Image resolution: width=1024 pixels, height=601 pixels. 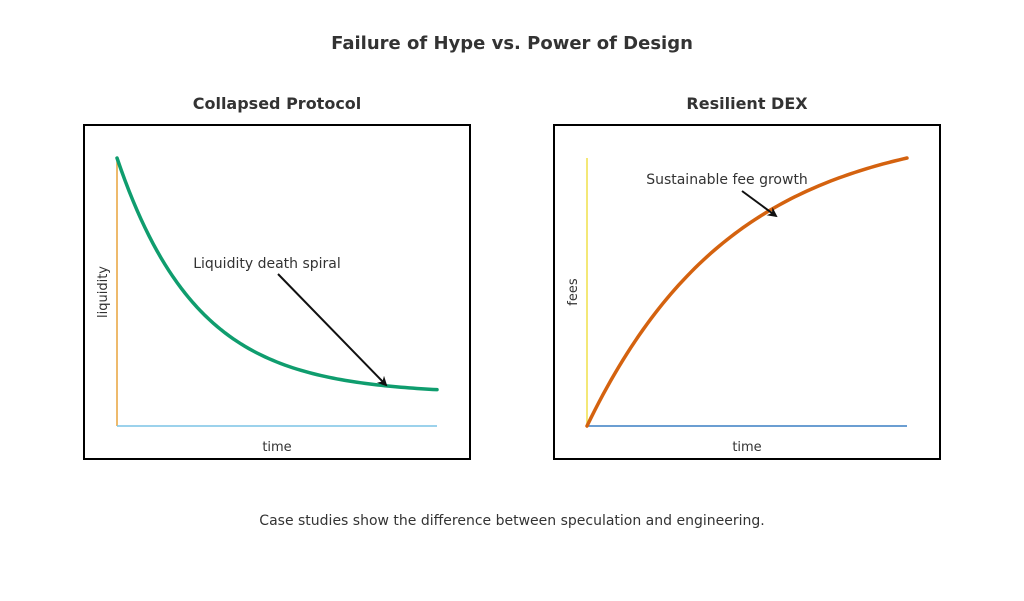 I want to click on y-axis-label-right: fees, so click(x=573, y=292).